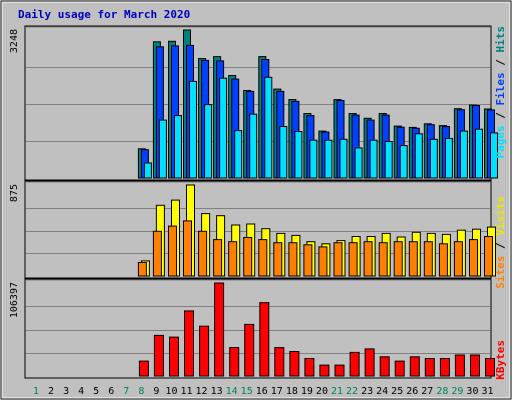 The height and width of the screenshot is (400, 512). I want to click on day-label-17: 17, so click(277, 391).